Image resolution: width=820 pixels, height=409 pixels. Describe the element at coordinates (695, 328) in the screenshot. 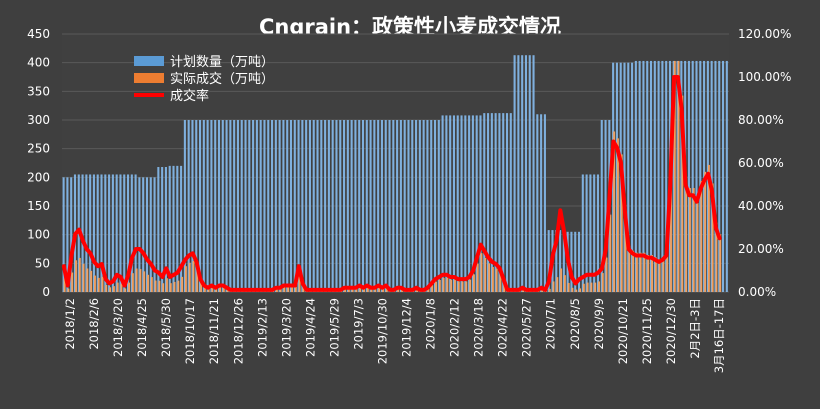

I see `x-tick-label: 2月2日-3日` at that location.